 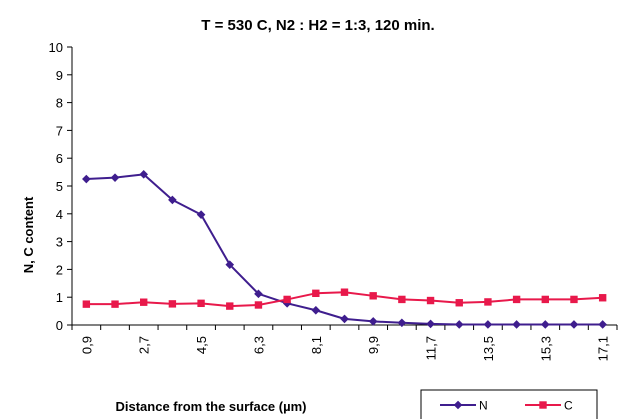 What do you see at coordinates (568, 406) in the screenshot?
I see `legend-c-label: C` at bounding box center [568, 406].